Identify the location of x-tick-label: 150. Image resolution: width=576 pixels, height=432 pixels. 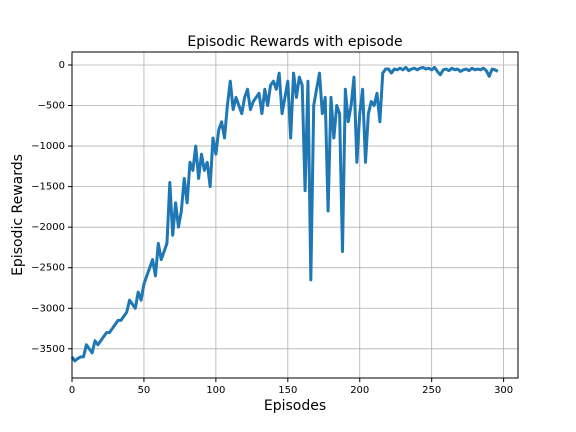
(287, 390).